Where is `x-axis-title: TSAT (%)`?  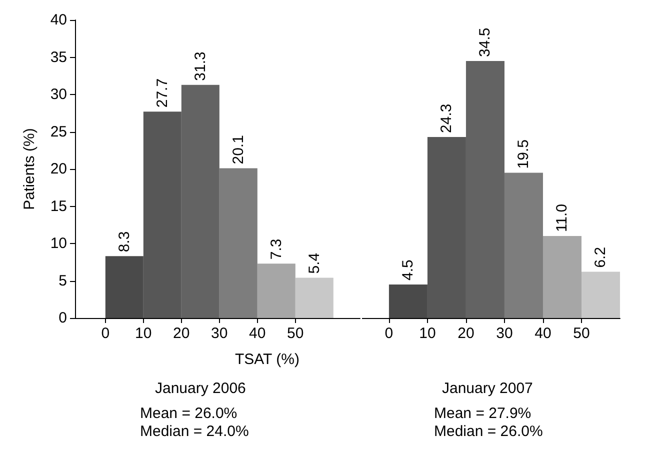
x-axis-title: TSAT (%) is located at coordinates (267, 359).